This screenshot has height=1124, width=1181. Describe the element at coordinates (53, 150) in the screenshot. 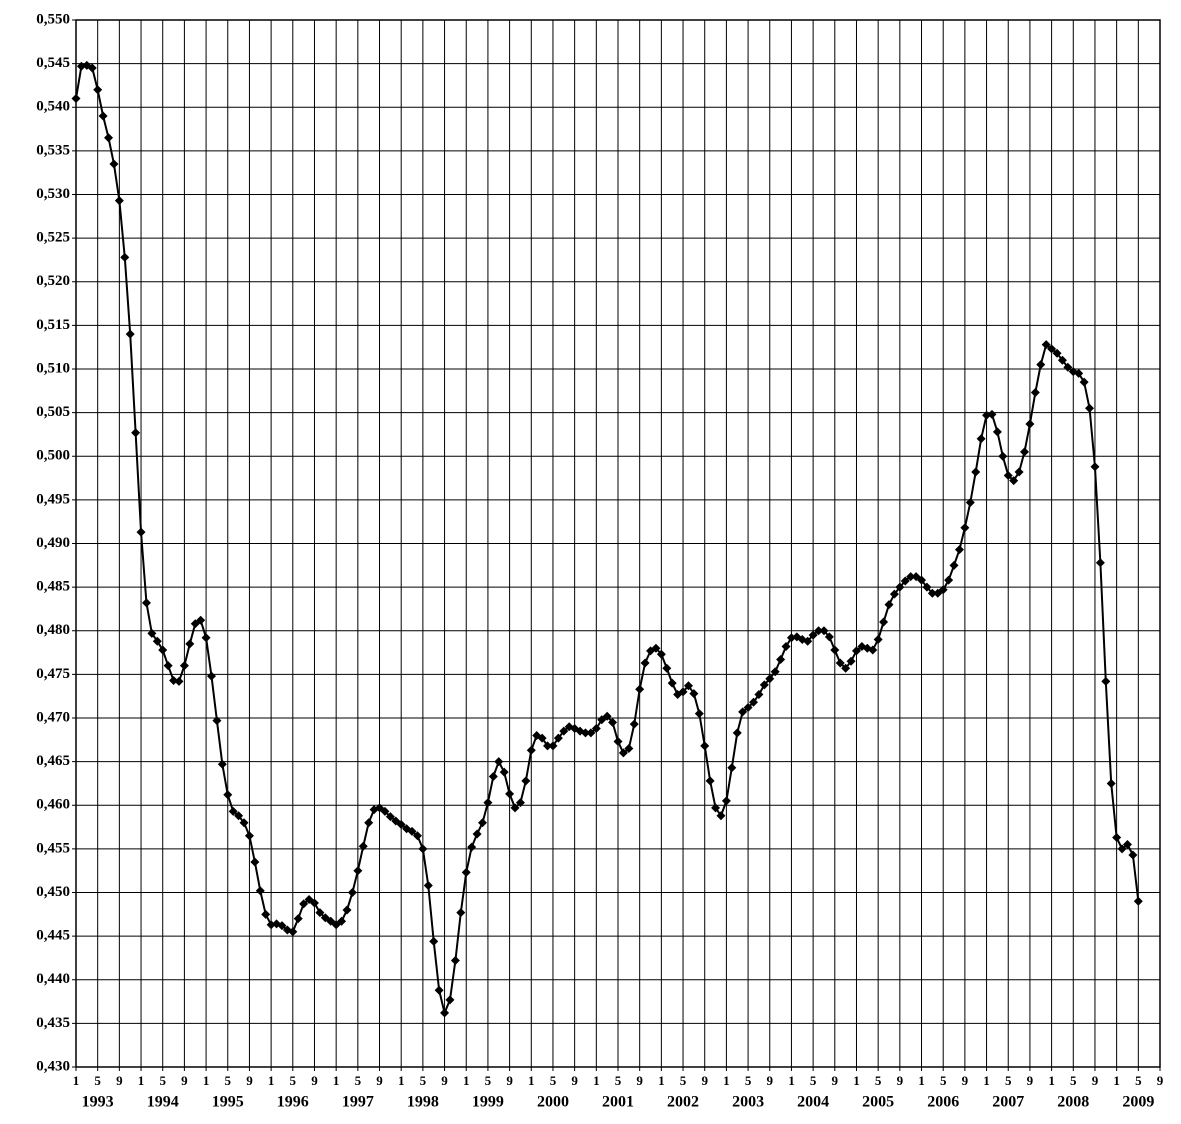

I see `y-tick-label: 0,535` at that location.